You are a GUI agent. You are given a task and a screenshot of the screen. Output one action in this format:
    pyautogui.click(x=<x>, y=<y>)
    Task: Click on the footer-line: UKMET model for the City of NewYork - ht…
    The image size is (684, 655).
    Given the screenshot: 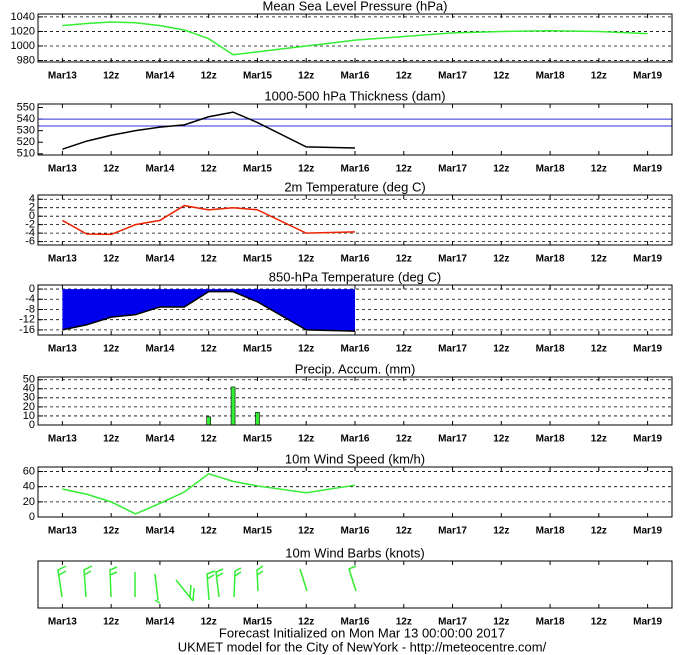 What is the action you would take?
    pyautogui.click(x=362, y=646)
    